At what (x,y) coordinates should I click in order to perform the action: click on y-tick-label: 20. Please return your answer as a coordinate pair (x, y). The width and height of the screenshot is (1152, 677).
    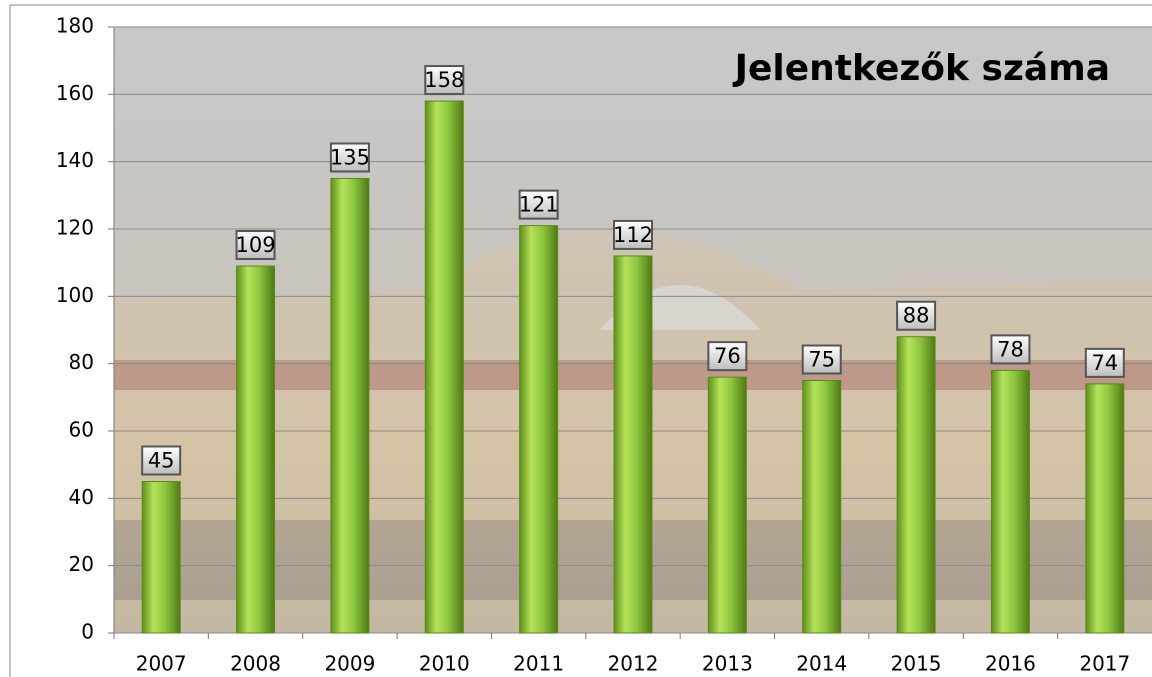
    Looking at the image, I should click on (81, 564).